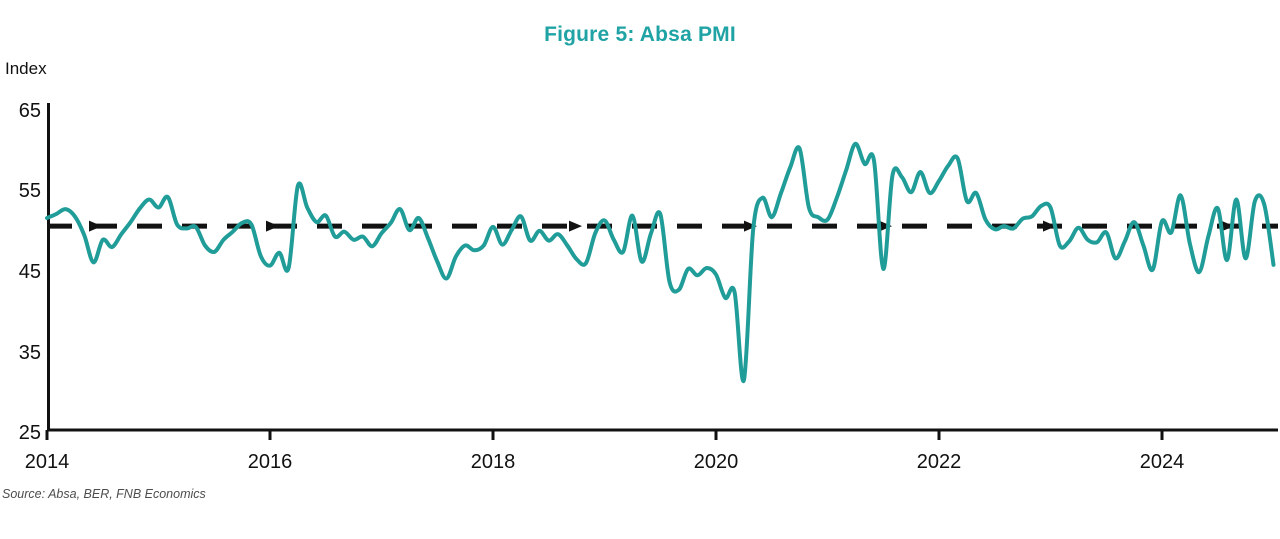 The height and width of the screenshot is (539, 1280). Describe the element at coordinates (493, 462) in the screenshot. I see `x-axis-tick-label: 2018` at that location.